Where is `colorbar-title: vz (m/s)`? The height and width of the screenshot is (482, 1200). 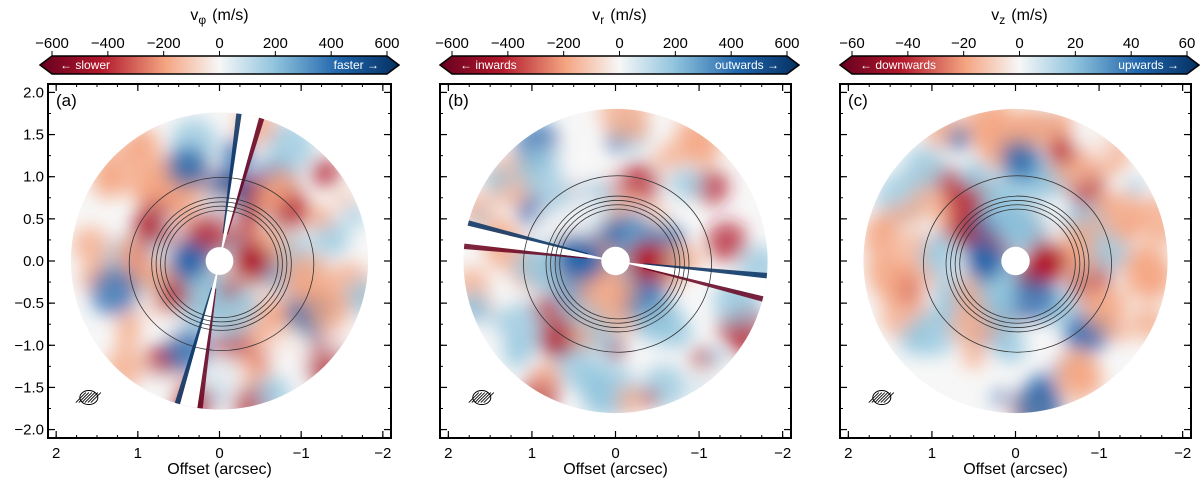
colorbar-title: vz (m/s) is located at coordinates (1019, 17).